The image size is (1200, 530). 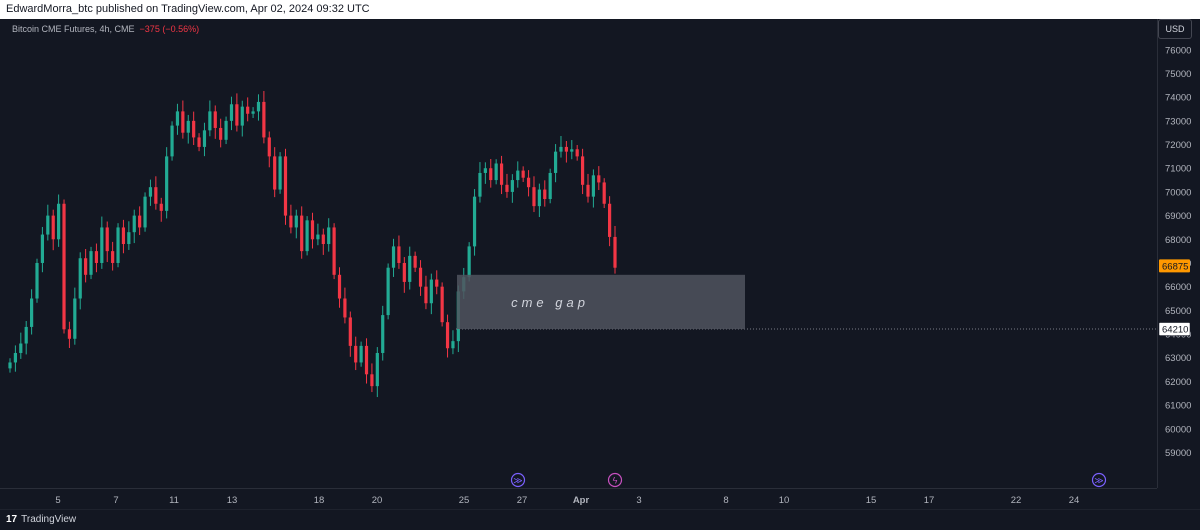 I want to click on currency-button: USD, so click(x=1175, y=29).